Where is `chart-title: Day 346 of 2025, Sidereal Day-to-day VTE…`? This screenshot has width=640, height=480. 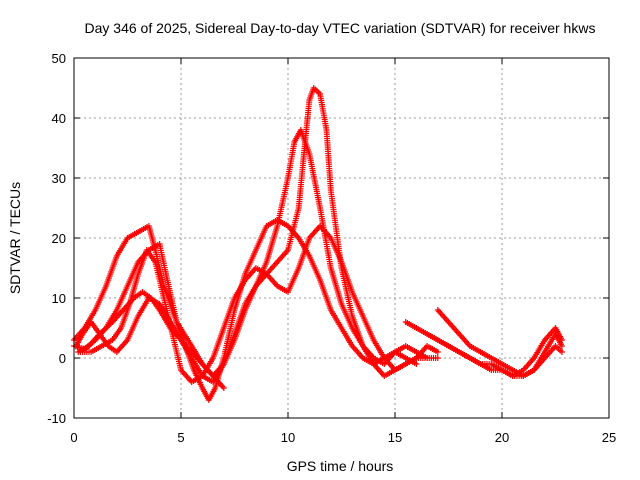 chart-title: Day 346 of 2025, Sidereal Day-to-day VTE… is located at coordinates (340, 28).